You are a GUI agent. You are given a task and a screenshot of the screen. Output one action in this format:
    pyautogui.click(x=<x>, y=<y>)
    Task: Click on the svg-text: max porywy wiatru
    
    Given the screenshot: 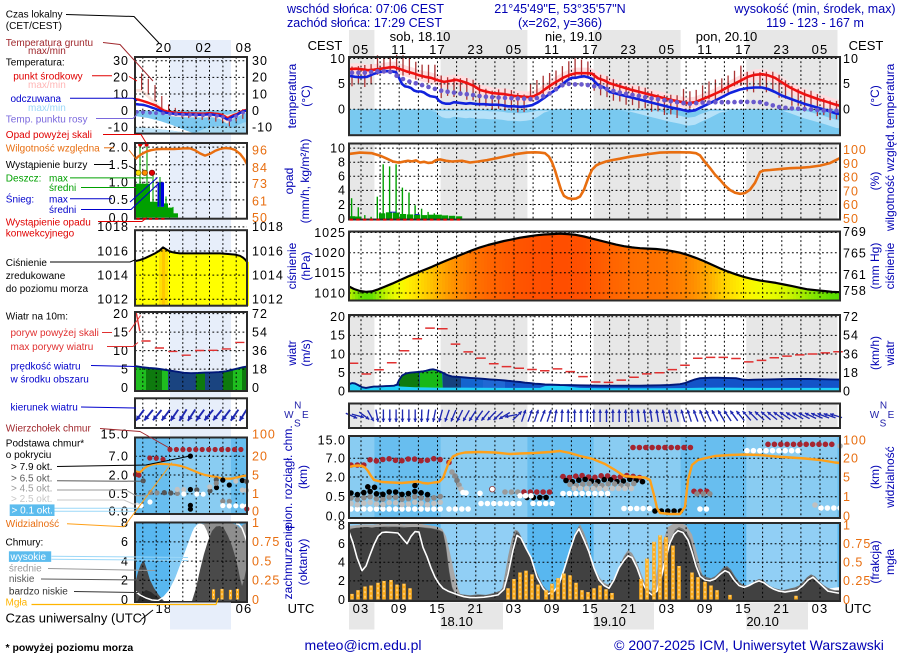 What is the action you would take?
    pyautogui.click(x=52, y=347)
    